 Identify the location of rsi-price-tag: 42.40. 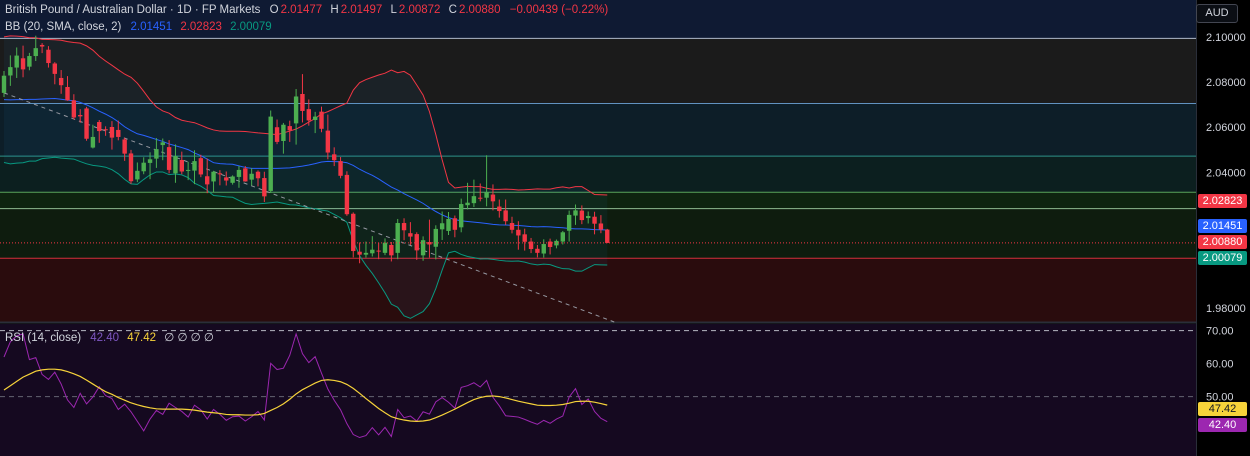
(1222, 425).